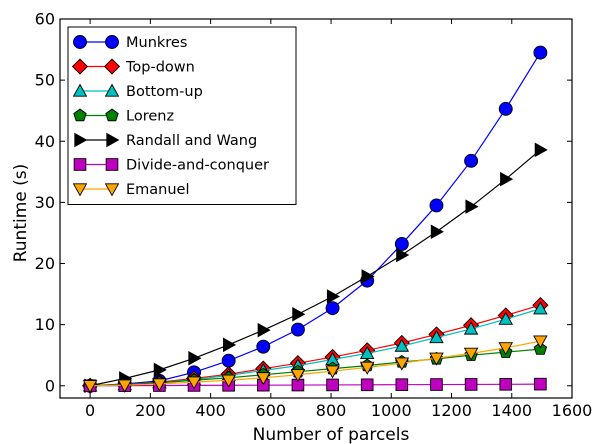 The height and width of the screenshot is (444, 603). Describe the element at coordinates (572, 410) in the screenshot. I see `x-tick-label: 1600` at that location.